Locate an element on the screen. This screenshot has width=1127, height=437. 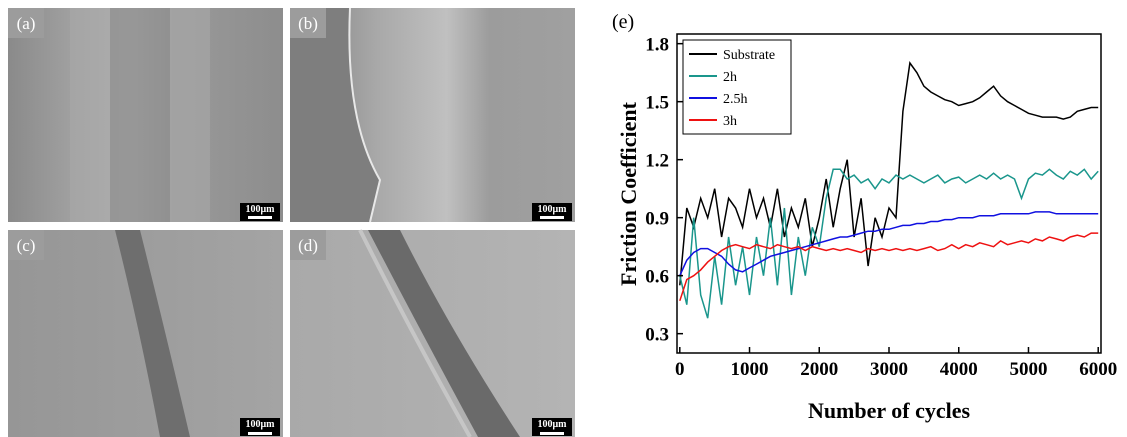
y-tick-label: 0.6 is located at coordinates (657, 277).